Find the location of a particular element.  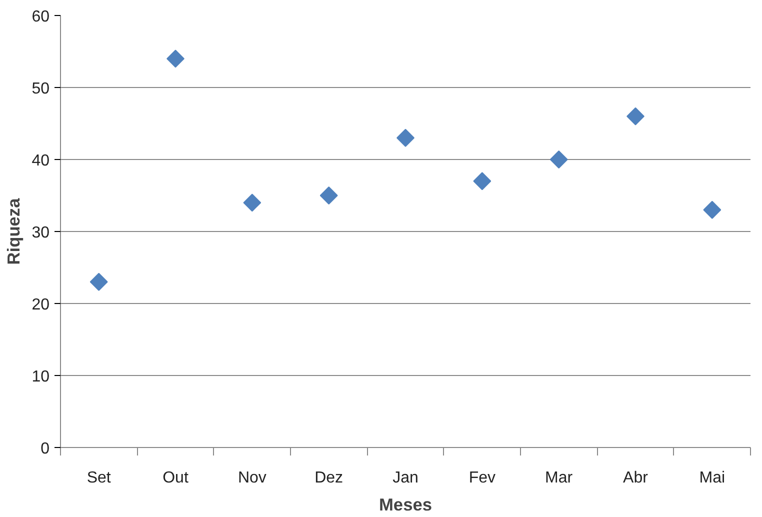

x-tick-label: Mar is located at coordinates (559, 478).